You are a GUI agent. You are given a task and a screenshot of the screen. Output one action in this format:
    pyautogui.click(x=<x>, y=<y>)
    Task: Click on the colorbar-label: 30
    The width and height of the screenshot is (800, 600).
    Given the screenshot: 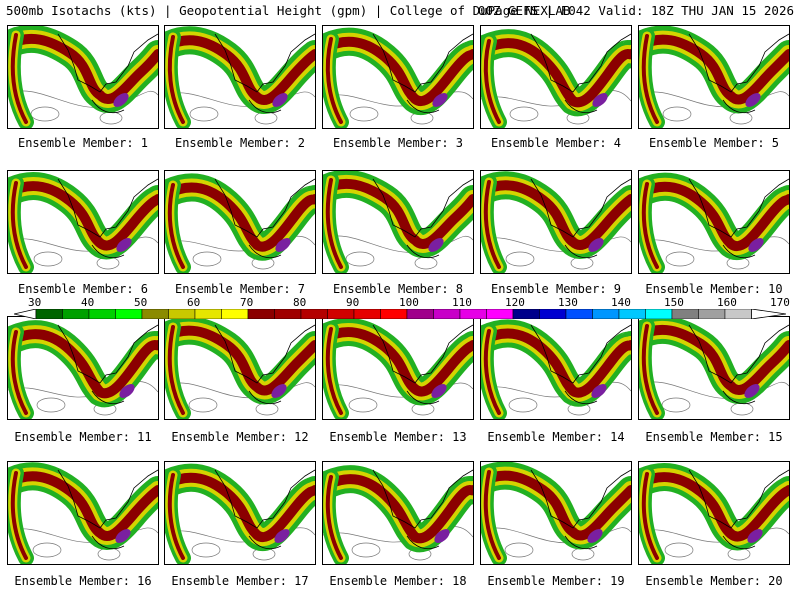 What is the action you would take?
    pyautogui.click(x=35, y=302)
    